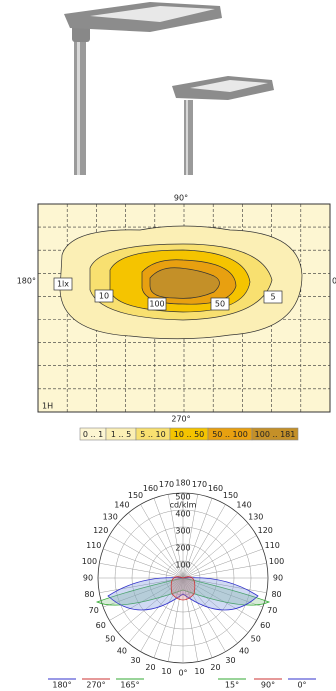 The image size is (336, 691). Describe the element at coordinates (181, 198) in the screenshot. I see `axis-label: 90°` at that location.